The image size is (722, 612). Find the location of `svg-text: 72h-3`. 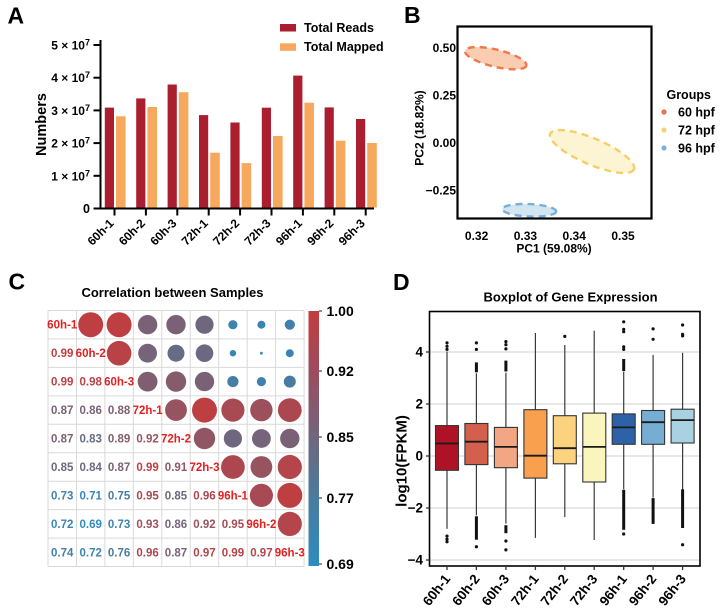

svg-text: 72h-3 is located at coordinates (204, 468).